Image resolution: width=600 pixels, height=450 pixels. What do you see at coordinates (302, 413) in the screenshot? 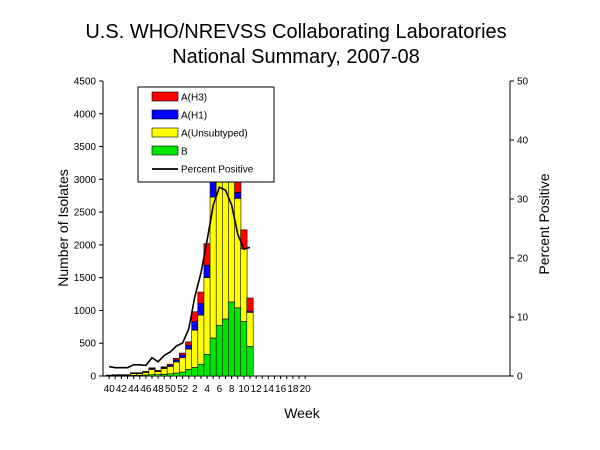
I see `x-axis-label: Week` at bounding box center [302, 413].